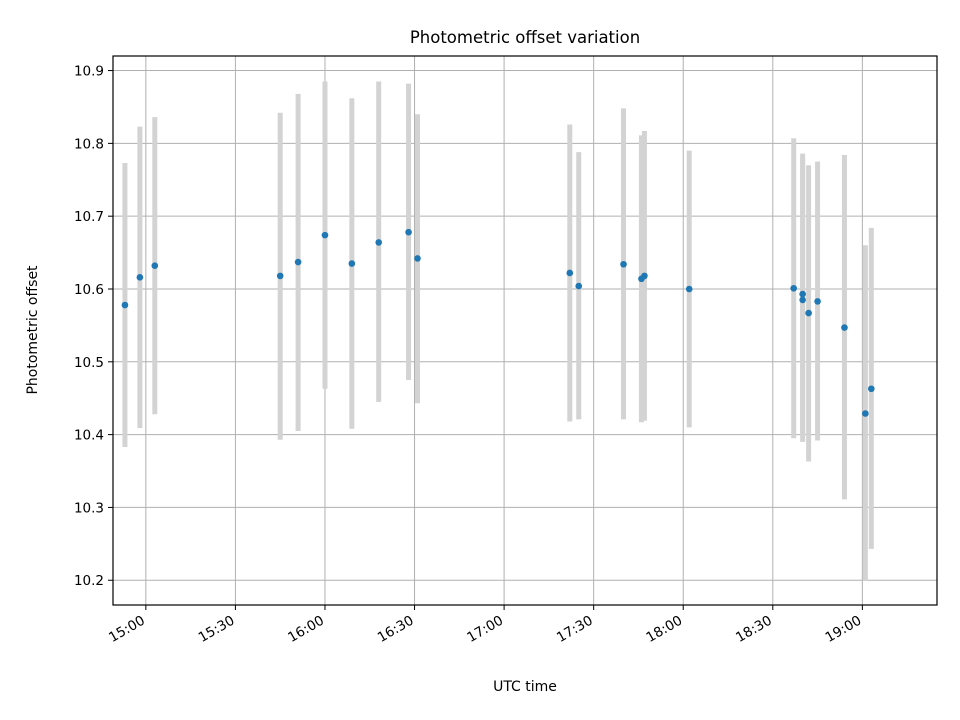  Describe the element at coordinates (33, 330) in the screenshot. I see `y-axis-label: Photometric offset` at that location.